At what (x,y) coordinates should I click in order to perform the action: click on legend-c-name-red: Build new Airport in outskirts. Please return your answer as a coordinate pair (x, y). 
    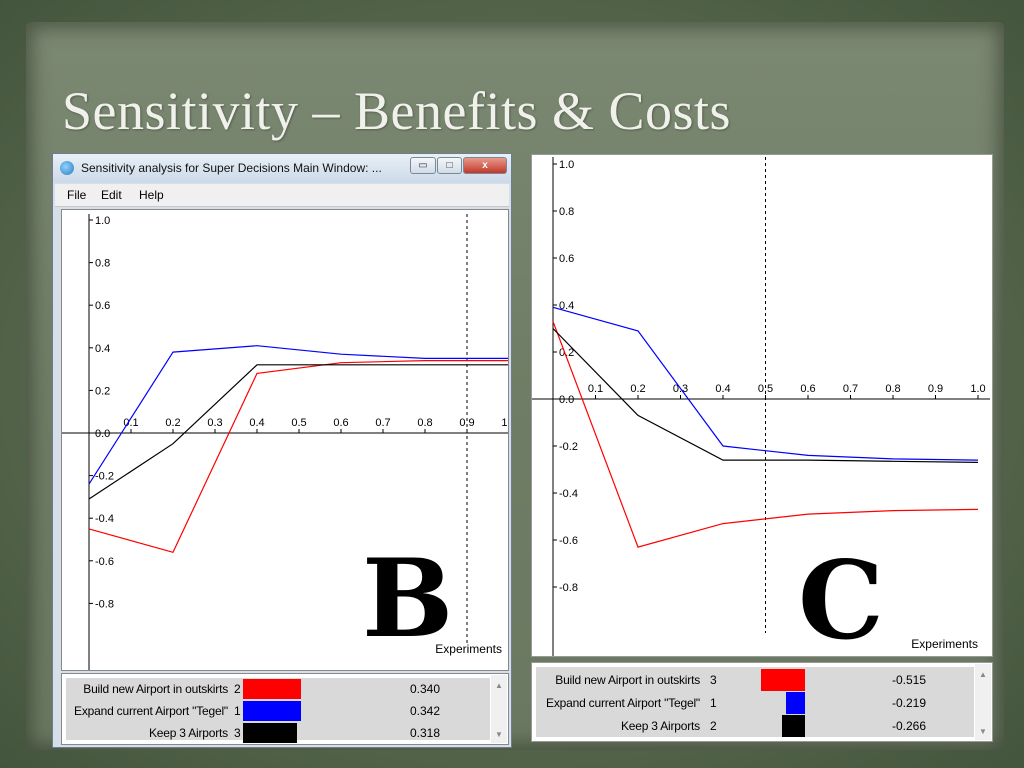
    Looking at the image, I should click on (627, 680).